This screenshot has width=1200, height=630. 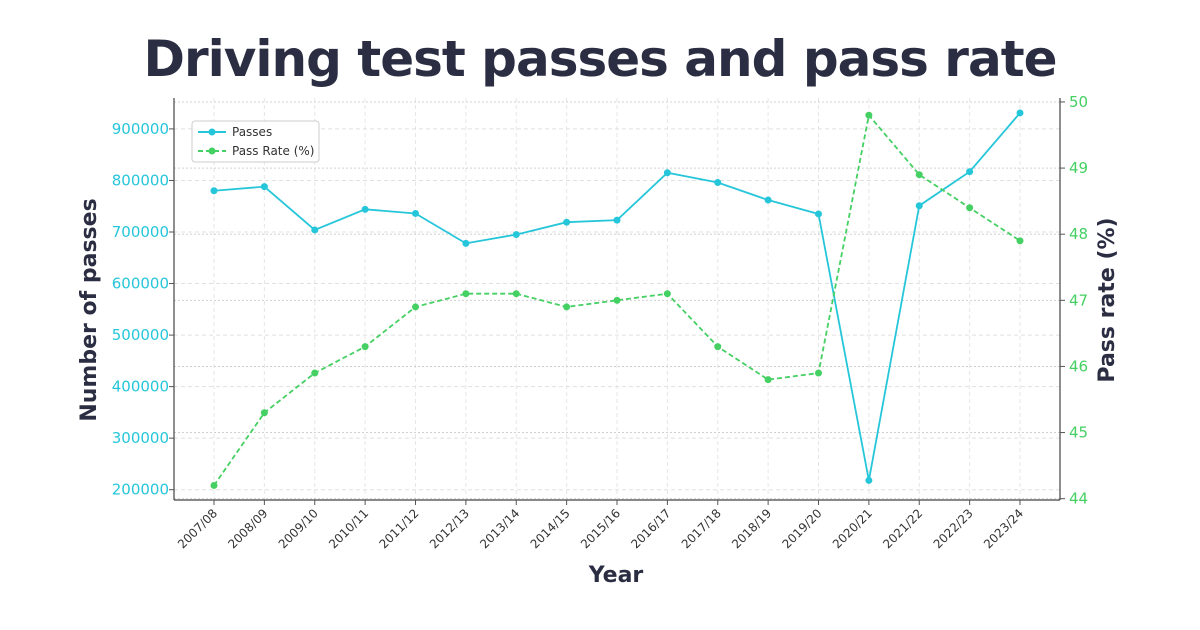 I want to click on x-tick-label: 2012/13, so click(x=449, y=528).